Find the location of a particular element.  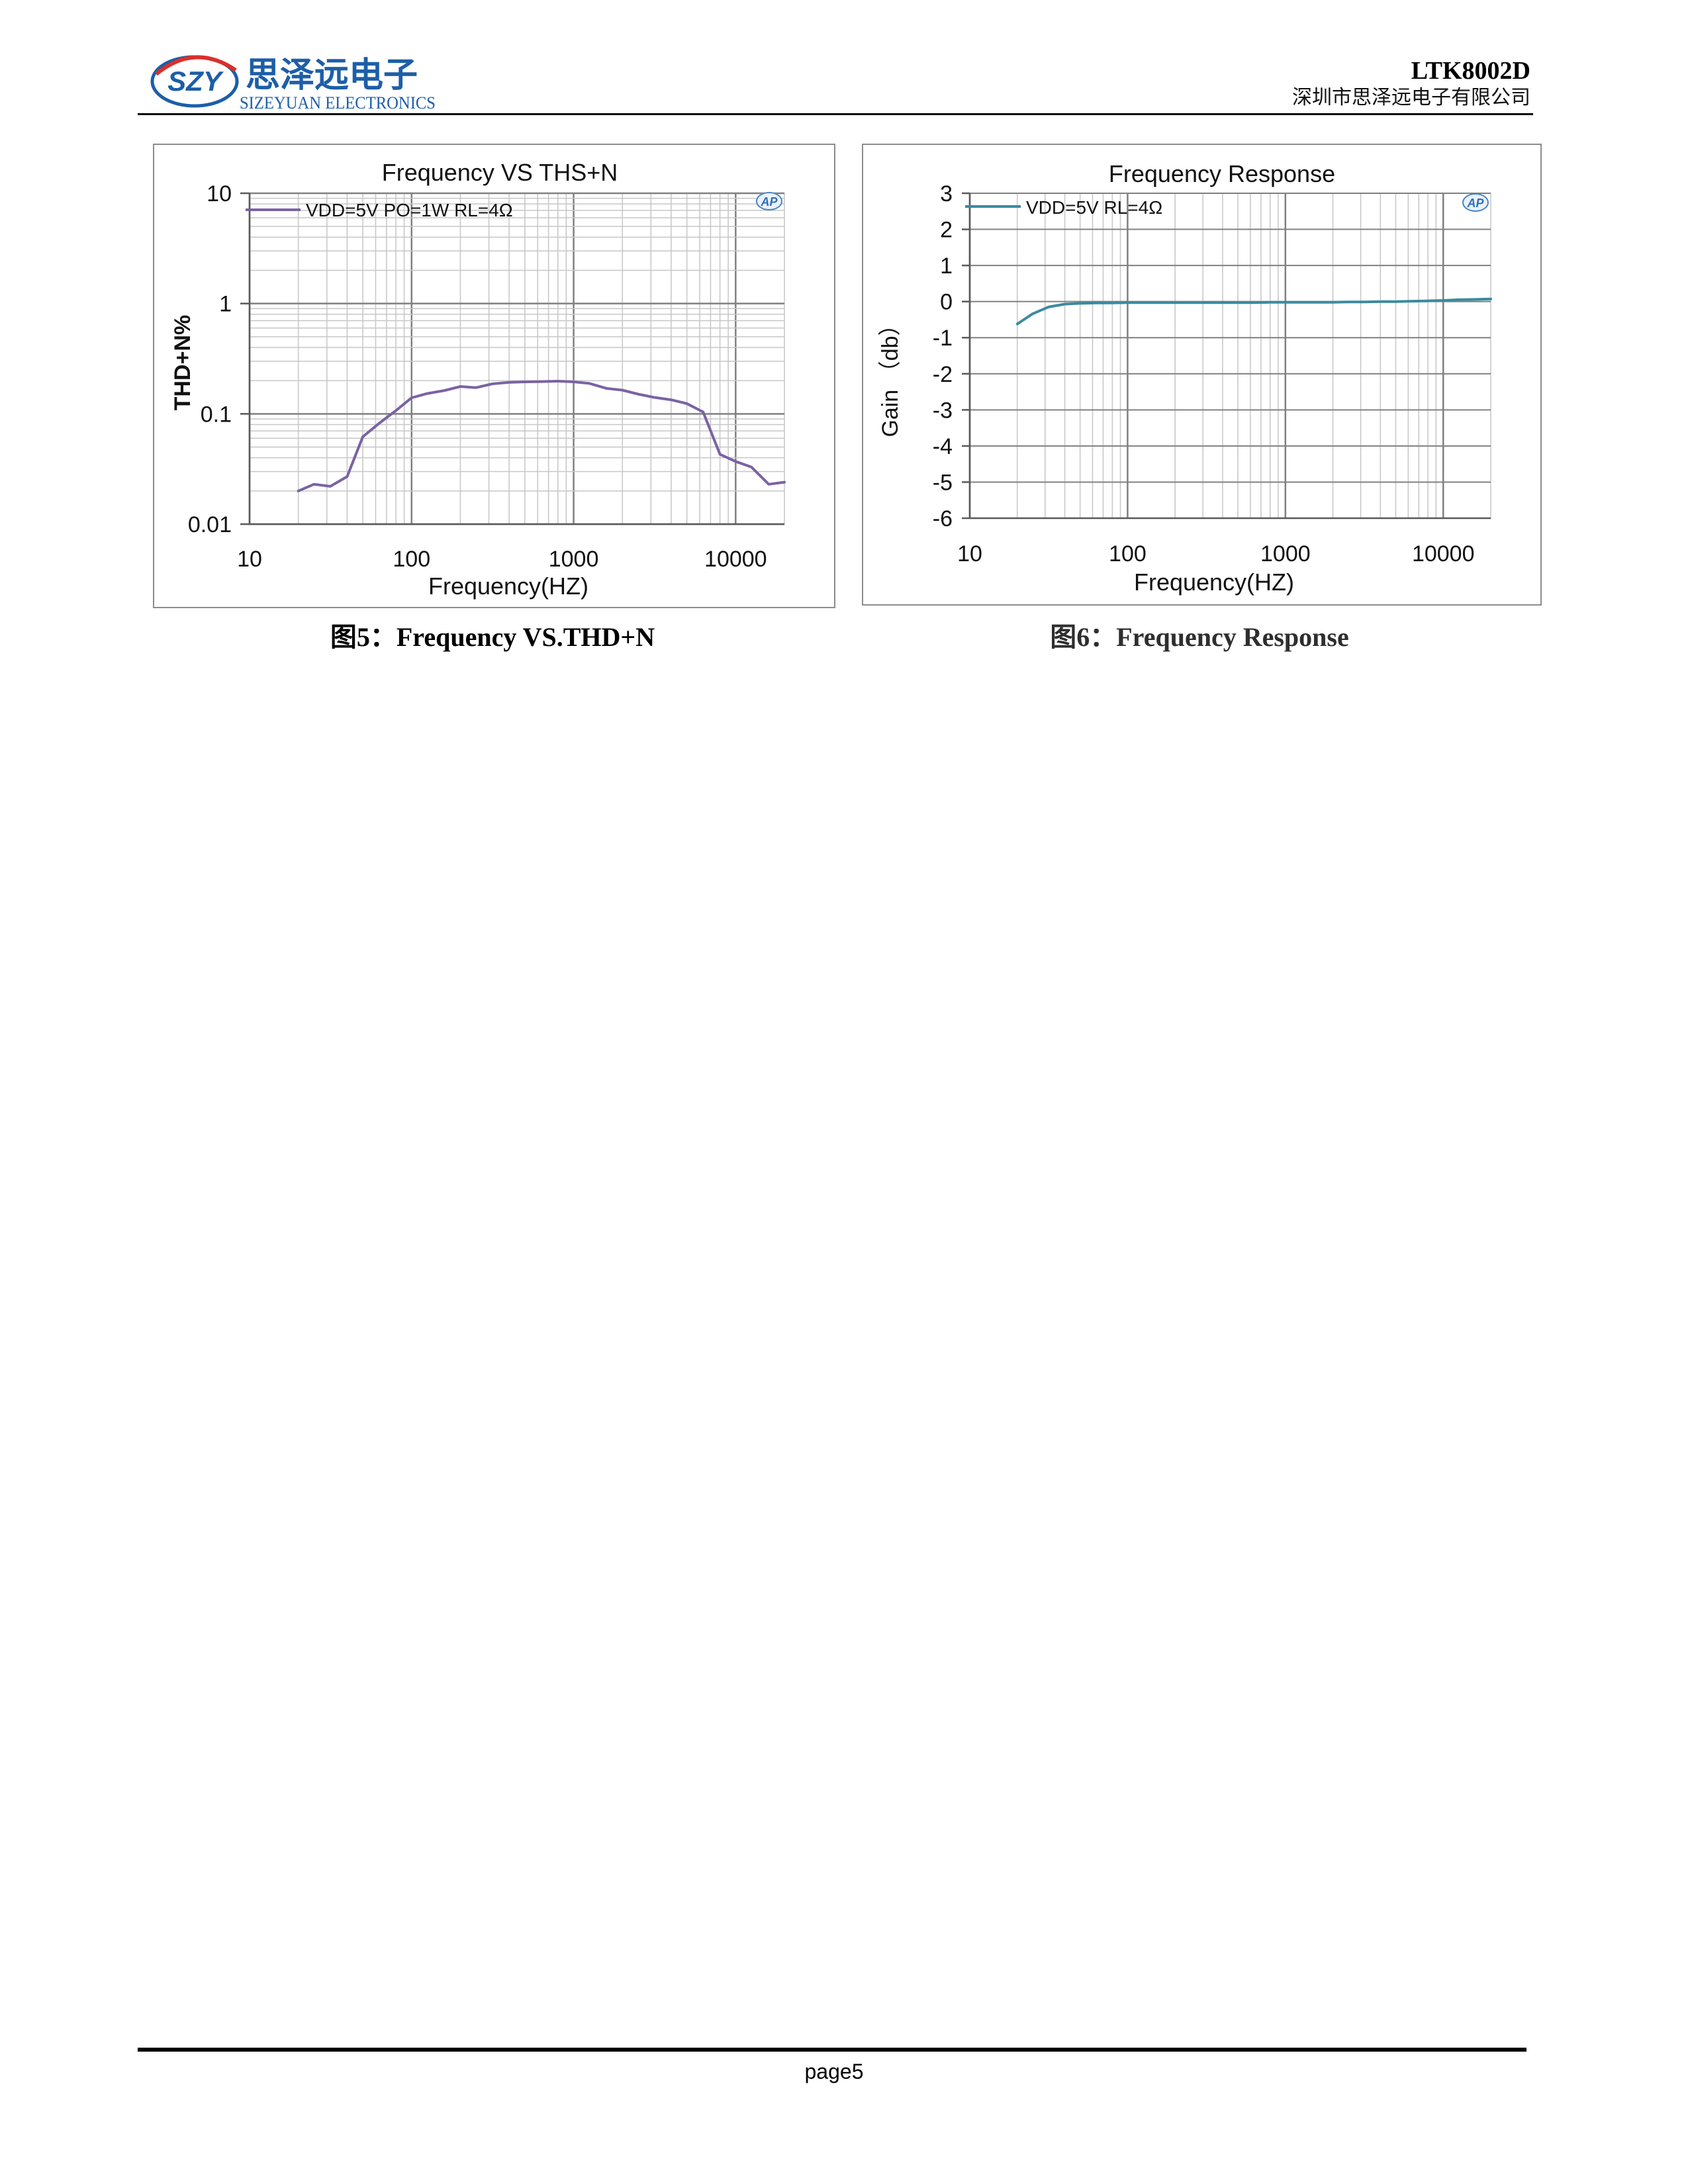

header-rule is located at coordinates (835, 114).